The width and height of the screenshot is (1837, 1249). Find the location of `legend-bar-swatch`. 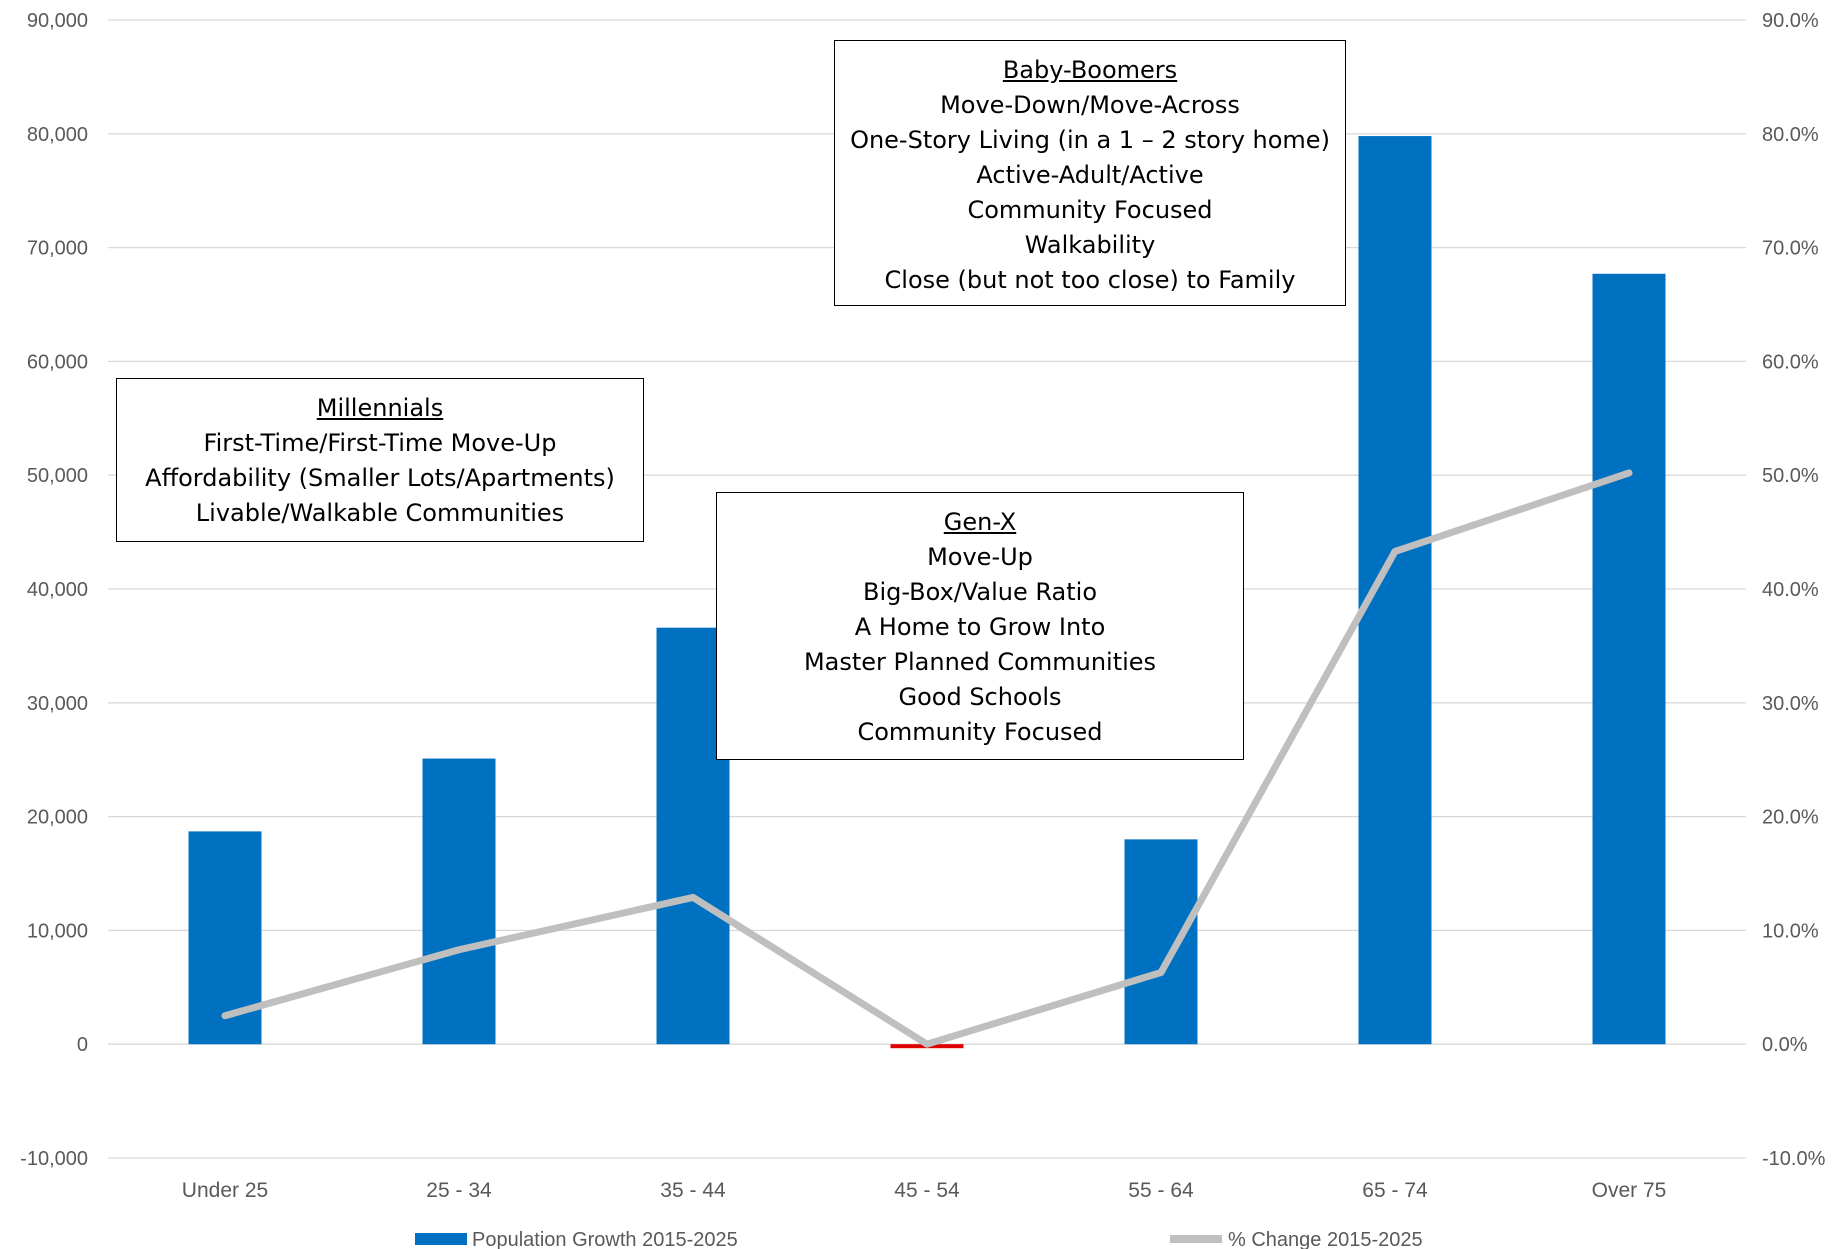

legend-bar-swatch is located at coordinates (441, 1239).